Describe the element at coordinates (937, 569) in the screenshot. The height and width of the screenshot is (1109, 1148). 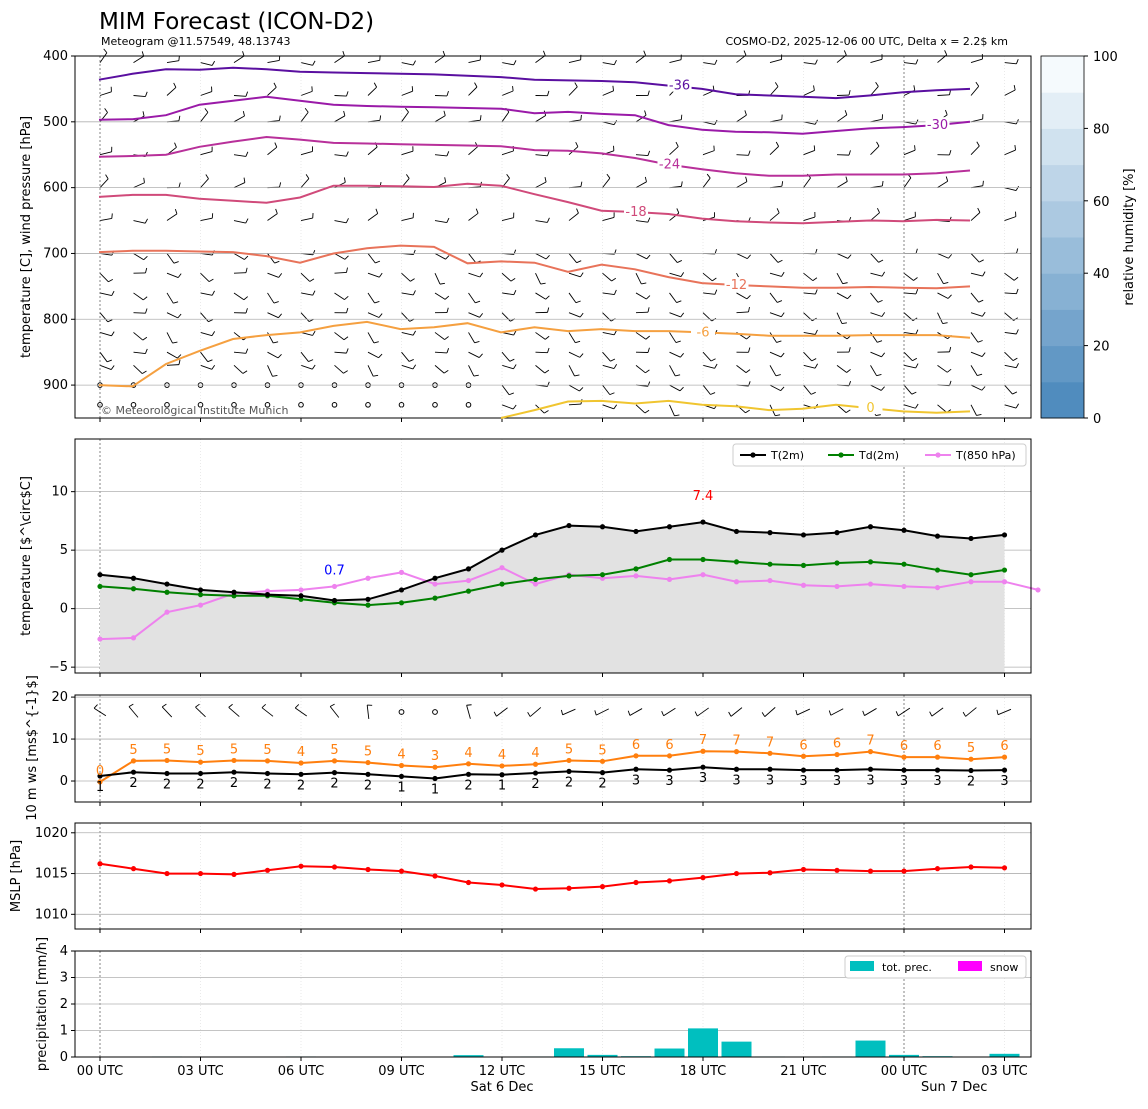
I see `td2m-point` at that location.